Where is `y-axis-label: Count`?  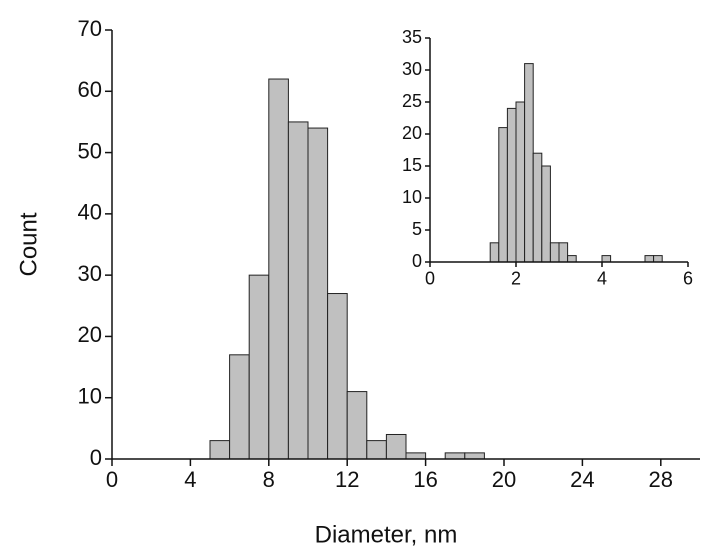
y-axis-label: Count is located at coordinates (28, 244).